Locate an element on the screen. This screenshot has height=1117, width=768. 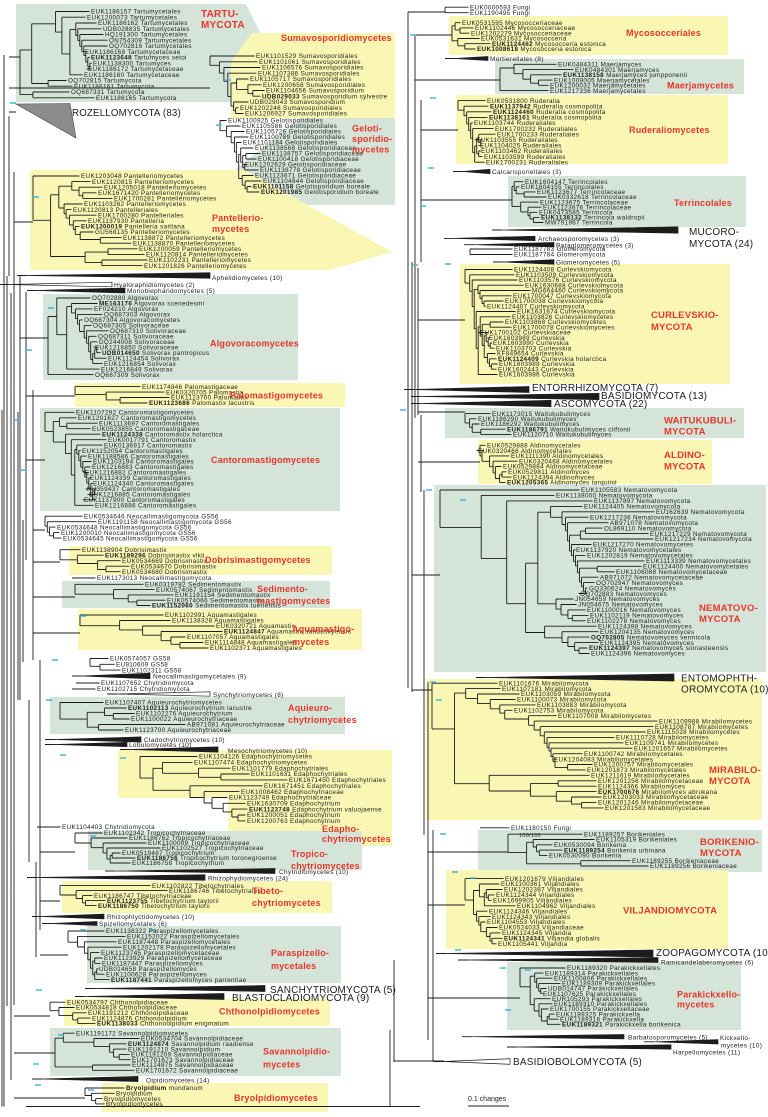
svg-text:OQ702805 Nematovomyces vermico: OQ702805 Nematovomyces vermicola is located at coordinates (650, 637).